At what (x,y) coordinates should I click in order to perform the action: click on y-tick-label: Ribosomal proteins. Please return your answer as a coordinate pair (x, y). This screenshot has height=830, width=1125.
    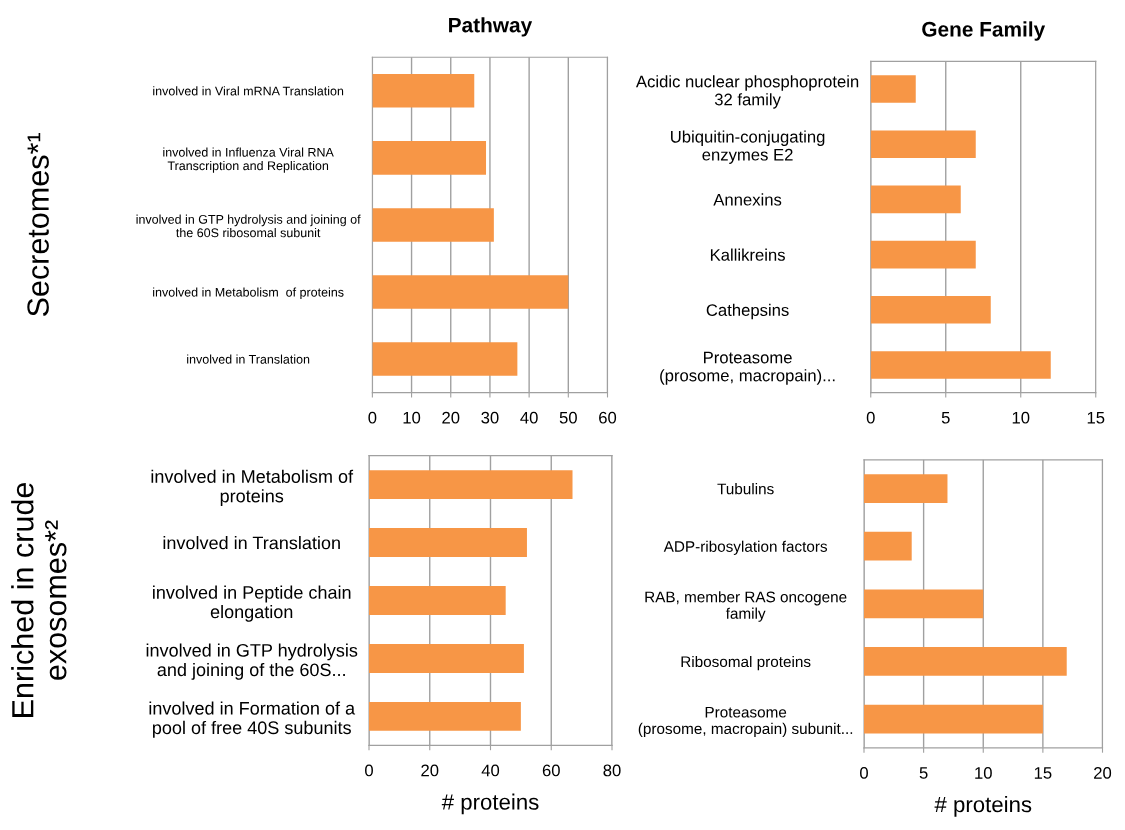
    Looking at the image, I should click on (746, 663).